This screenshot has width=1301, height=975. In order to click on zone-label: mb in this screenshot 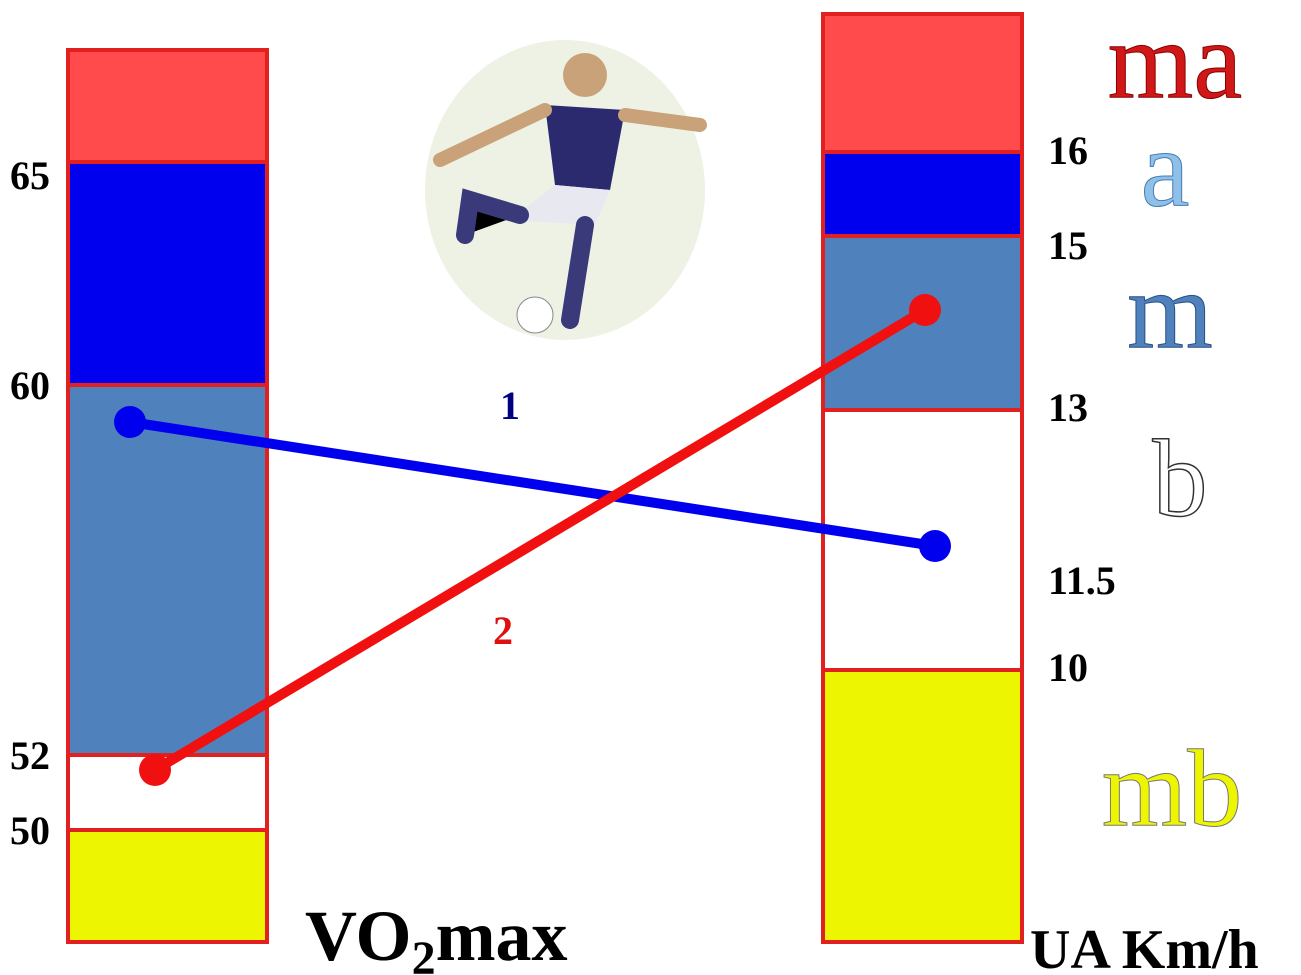, I will do `click(1172, 788)`.